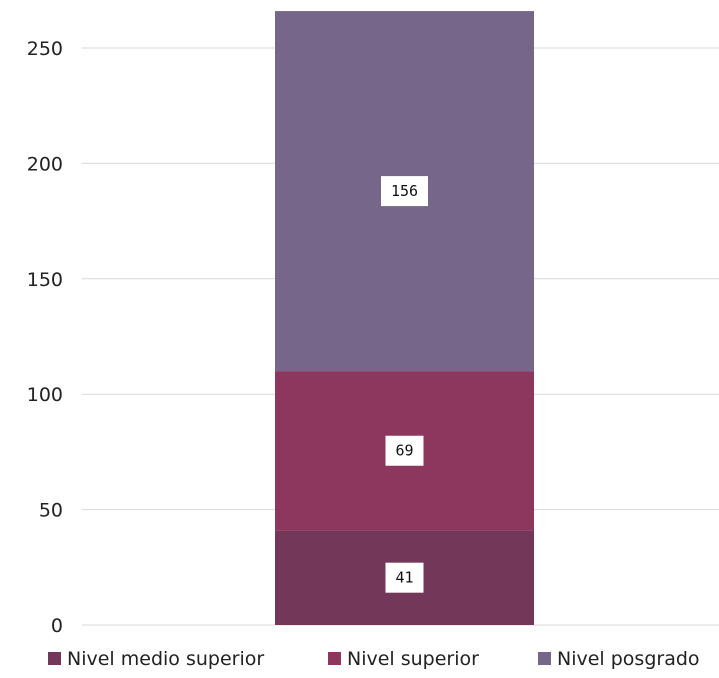 The image size is (719, 678). I want to click on y-tick-label: 50, so click(51, 511).